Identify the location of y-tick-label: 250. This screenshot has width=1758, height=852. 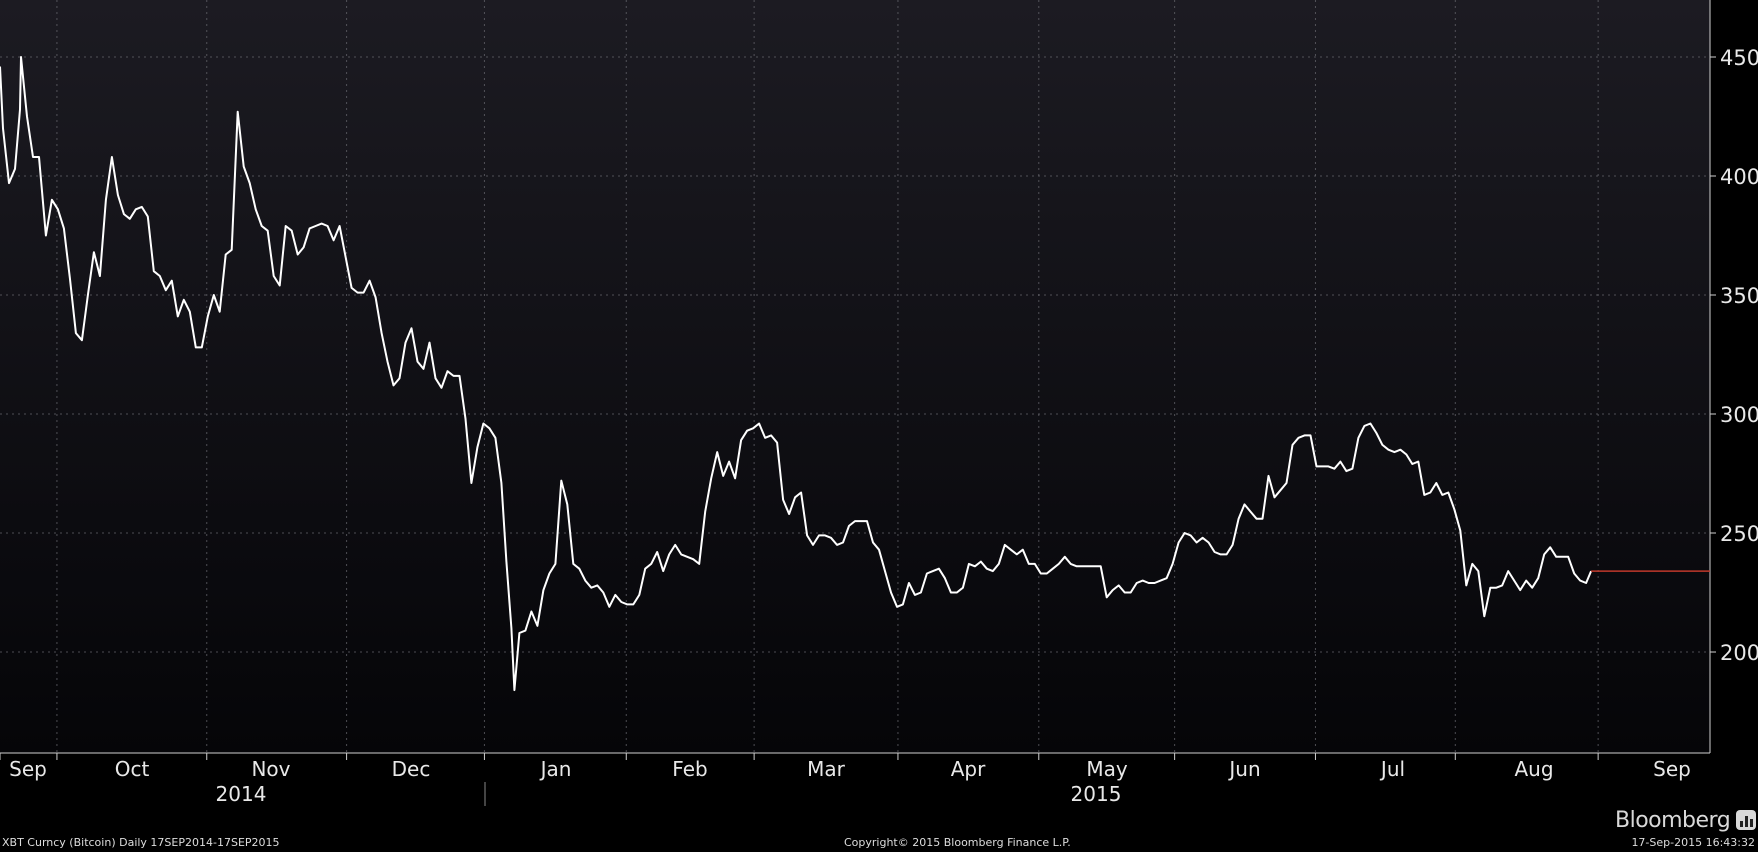
(1739, 534).